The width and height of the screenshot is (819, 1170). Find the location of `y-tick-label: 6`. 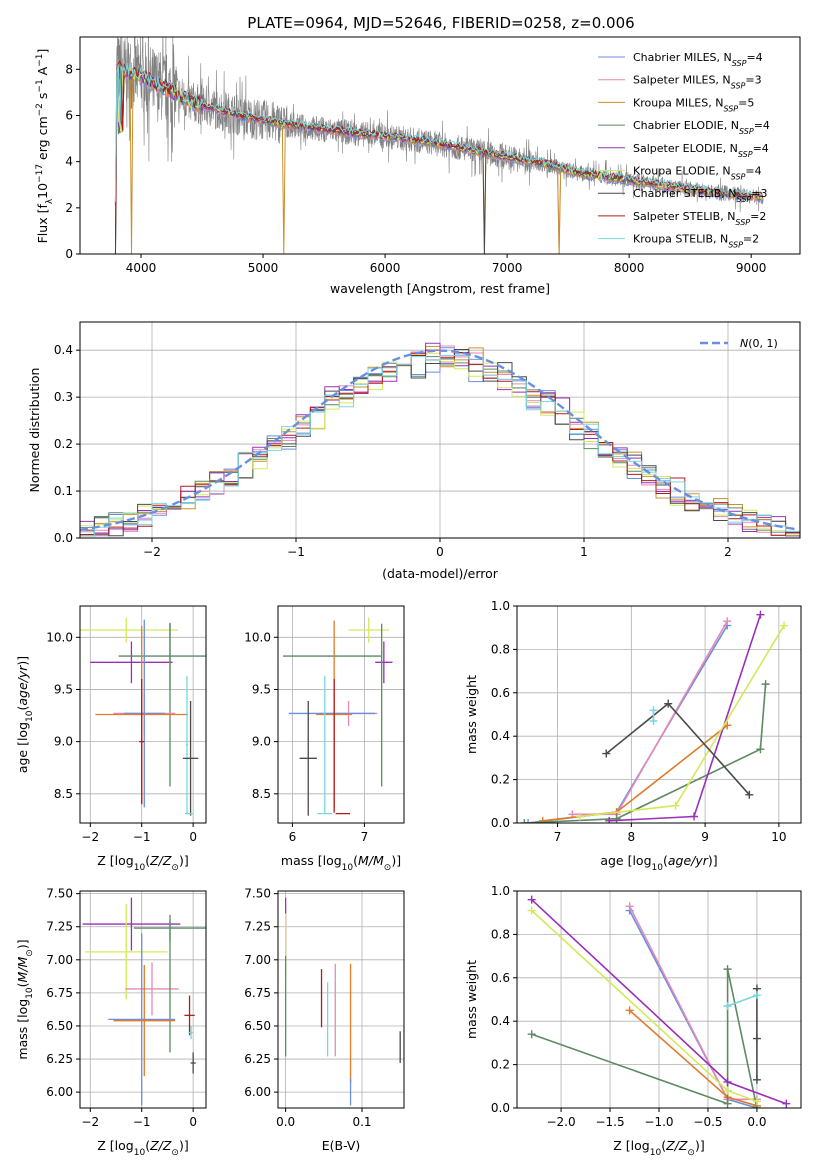

y-tick-label: 6 is located at coordinates (69, 115).